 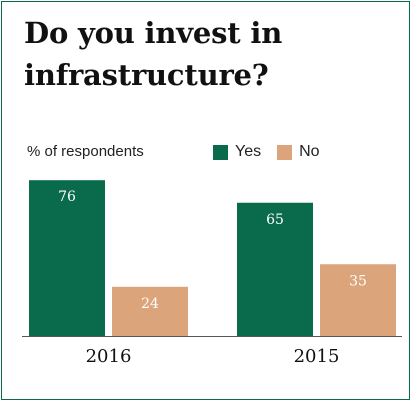 I want to click on category-label-2016: 2016, so click(x=109, y=356).